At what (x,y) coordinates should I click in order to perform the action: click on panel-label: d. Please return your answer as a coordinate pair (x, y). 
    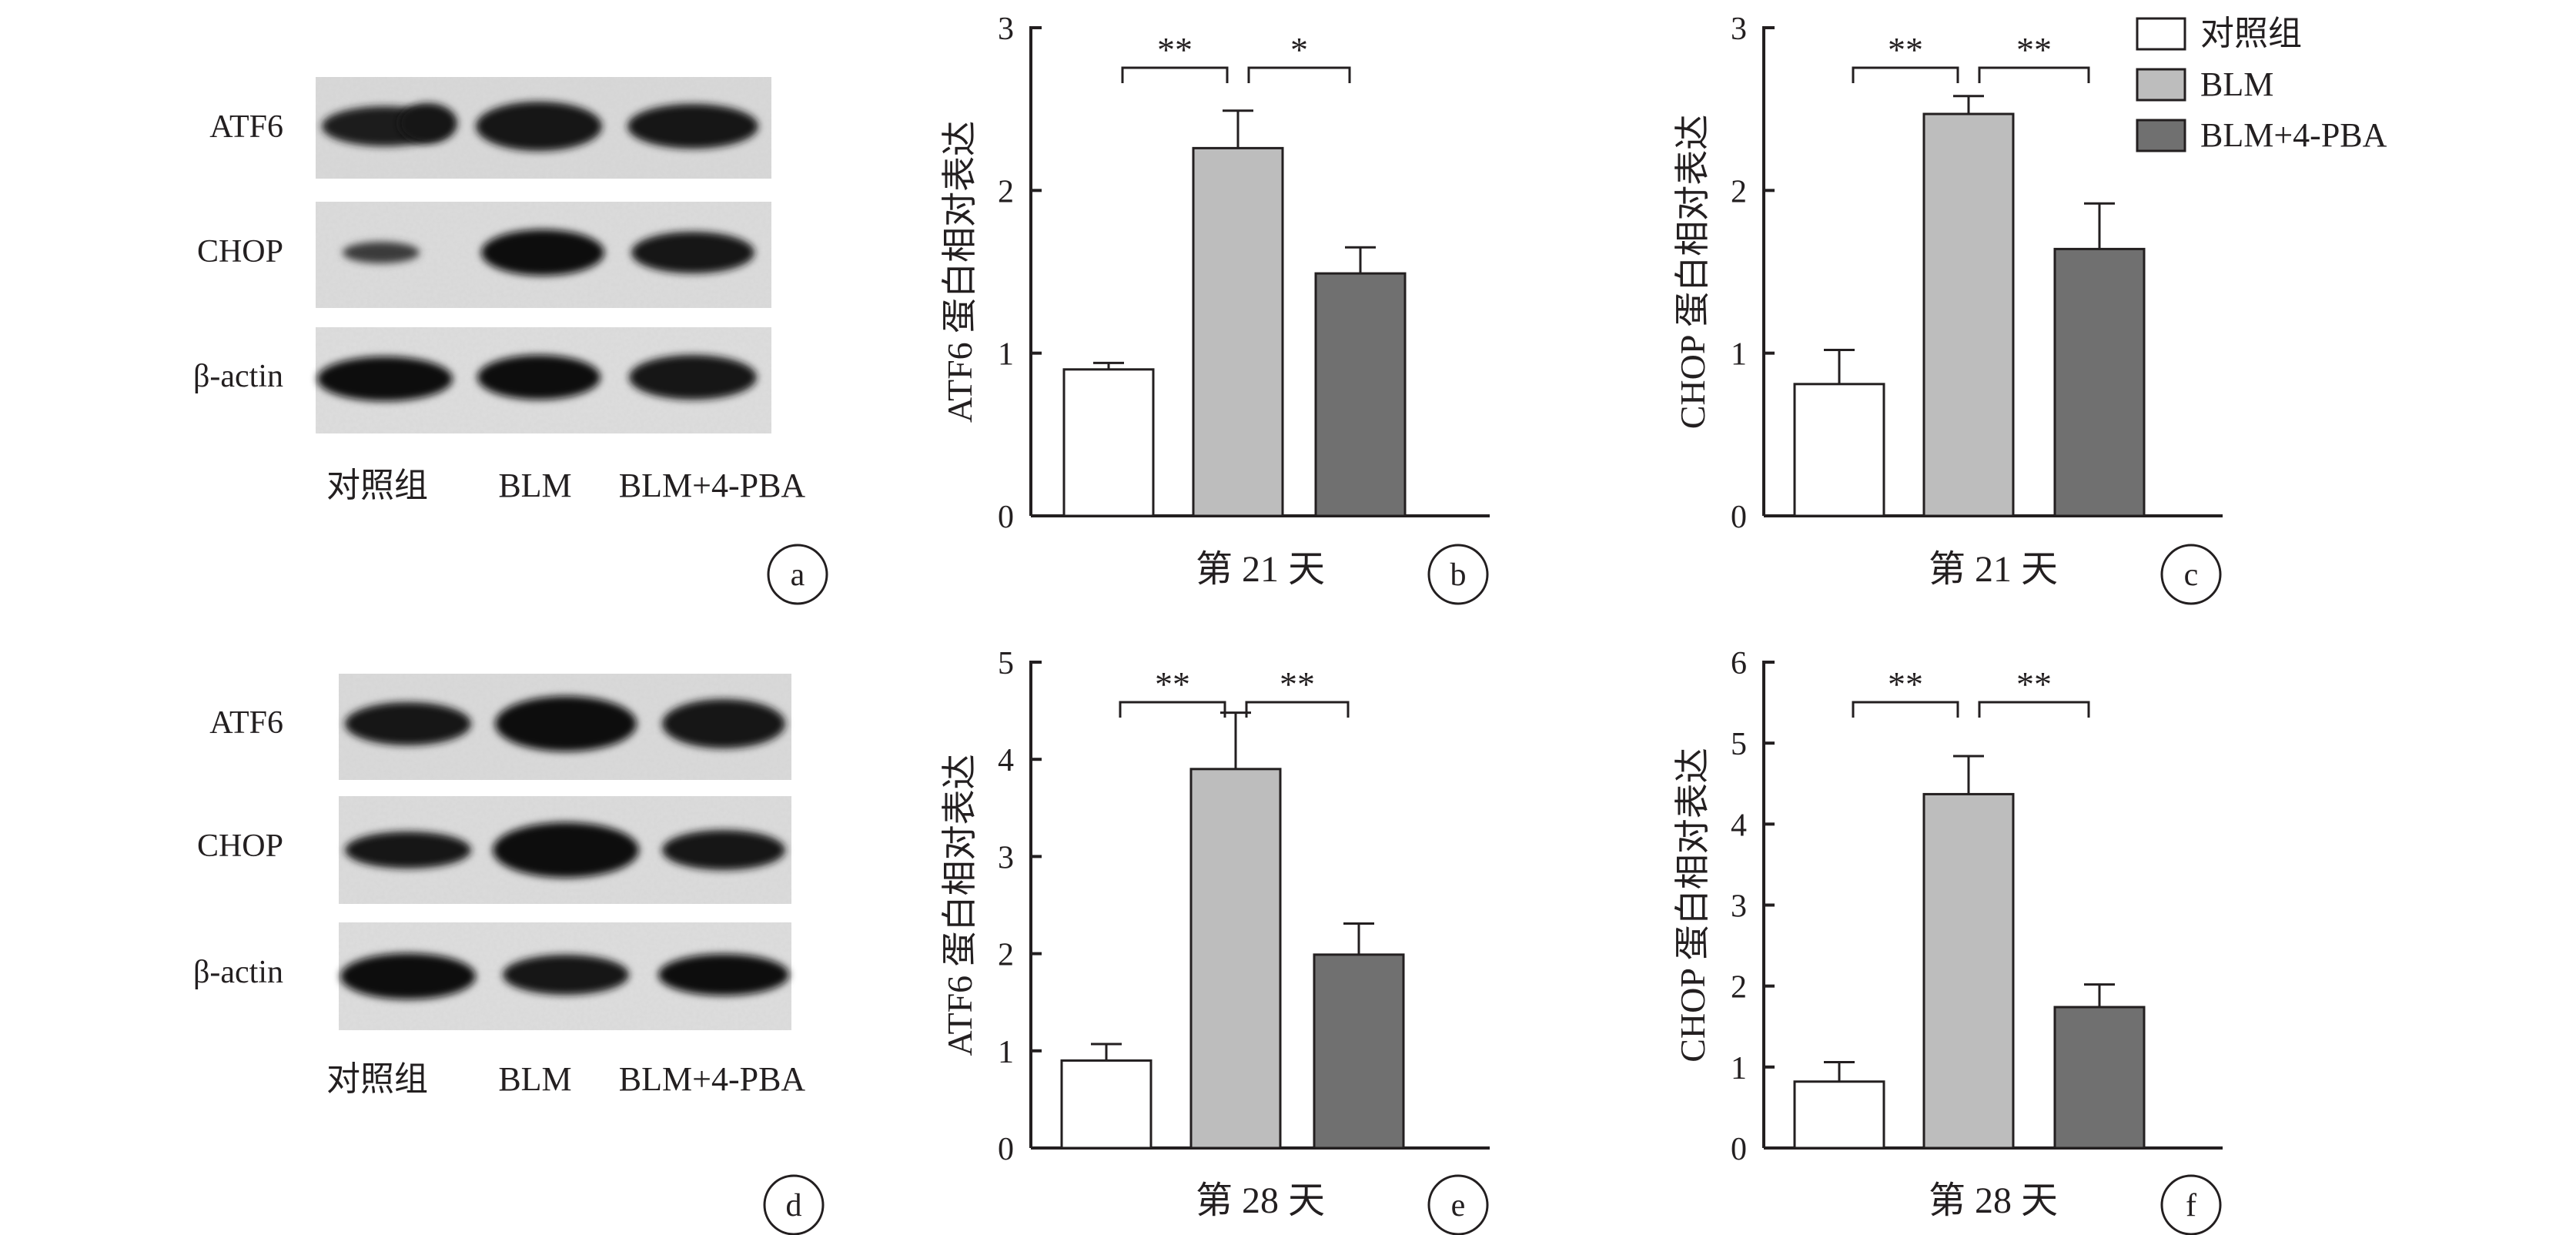
    Looking at the image, I should click on (794, 1205).